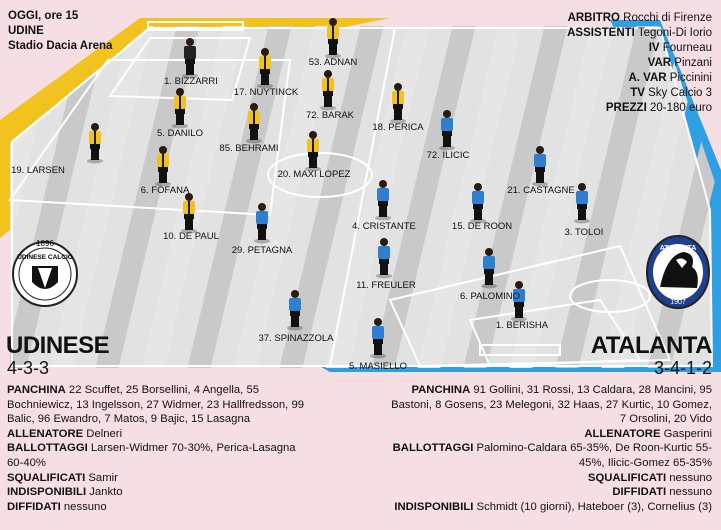 The image size is (721, 530). I want to click on home-player-label: 17. NUYTINCK, so click(266, 92).